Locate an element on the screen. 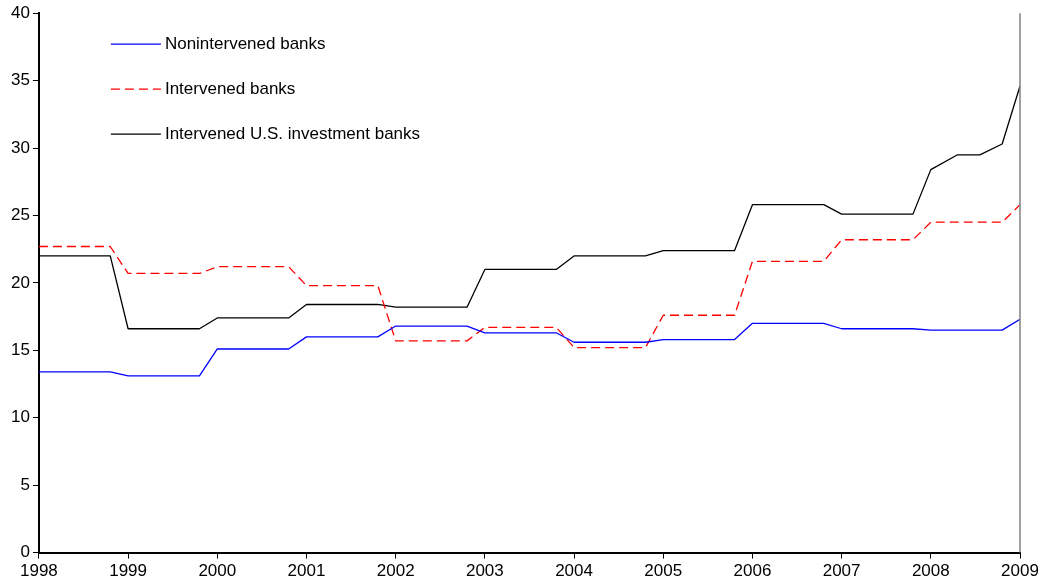 The width and height of the screenshot is (1042, 585). legend-label: Intervened U.S. investment banks is located at coordinates (292, 133).